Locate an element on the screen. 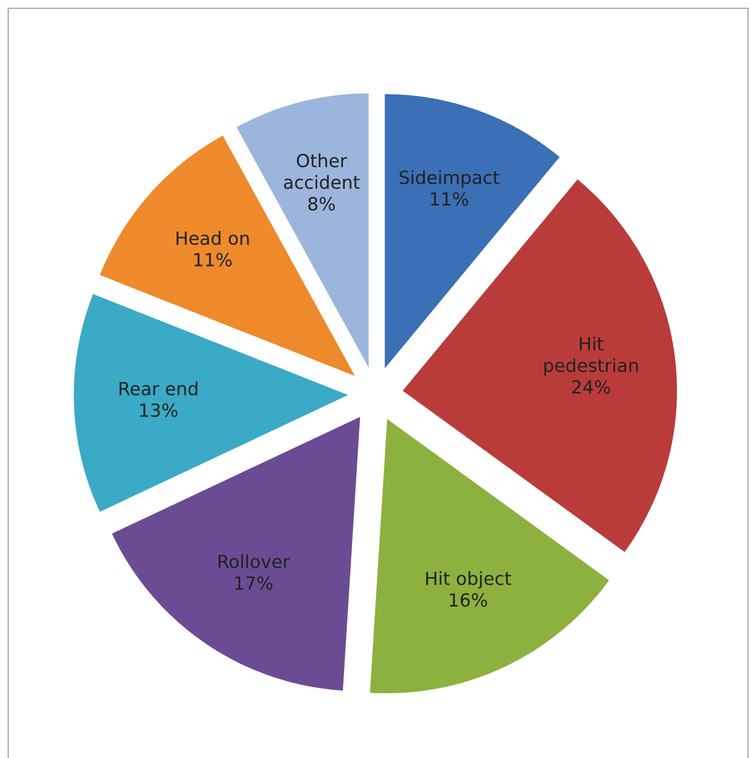  slice-label: Hit pedestrian is located at coordinates (591, 356).